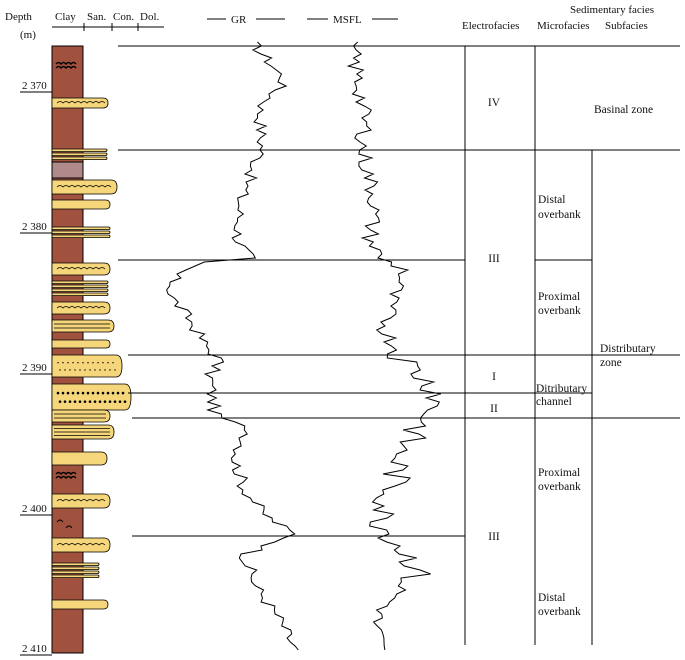  What do you see at coordinates (559, 297) in the screenshot?
I see `microfacies-proximal-1a: Proximal` at bounding box center [559, 297].